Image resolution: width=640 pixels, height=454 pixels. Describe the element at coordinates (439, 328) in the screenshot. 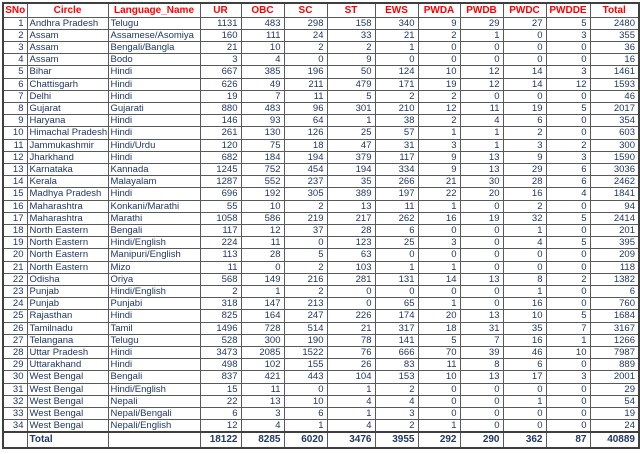

I see `table-cell-pwda: 18` at that location.